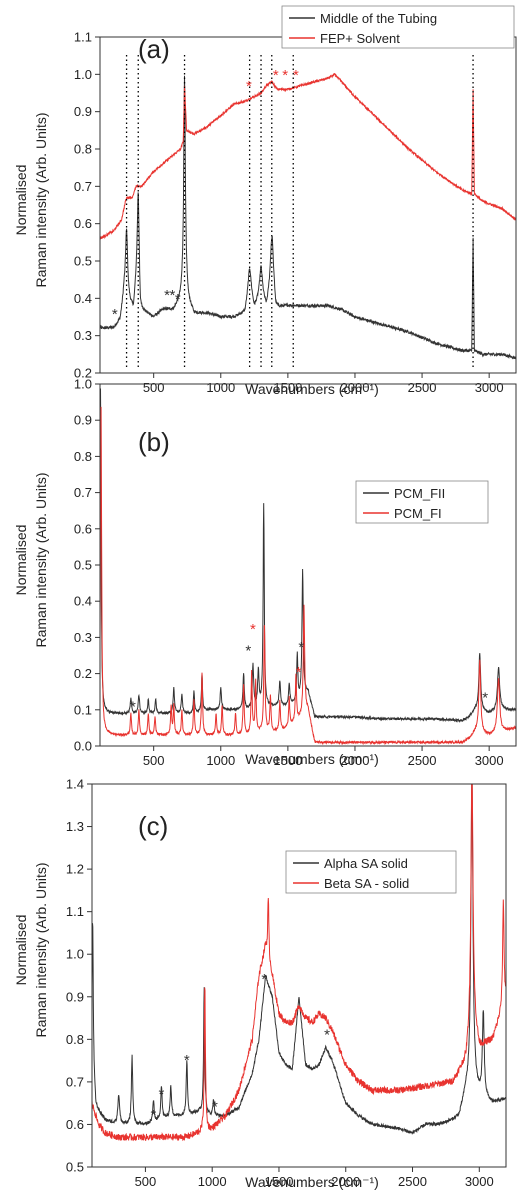 The height and width of the screenshot is (1195, 520). Describe the element at coordinates (360, 38) in the screenshot. I see `legend-label-series-2: FEP+ Solvent` at that location.